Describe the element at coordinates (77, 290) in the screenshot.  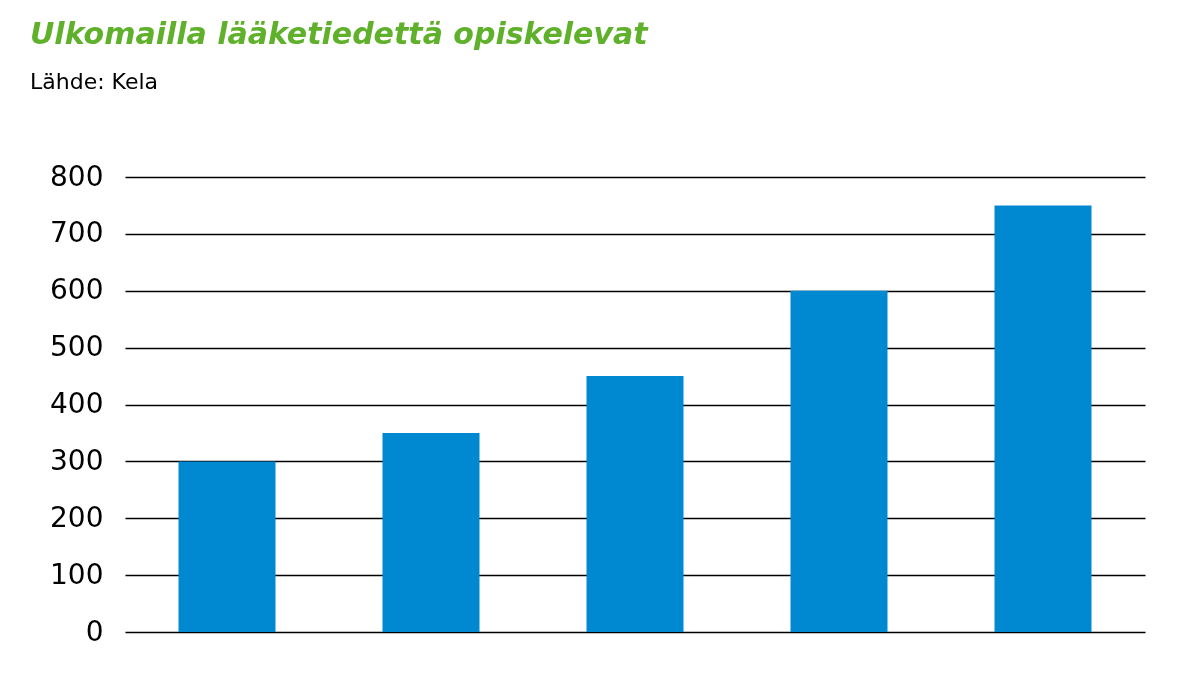
I see `y-tick-label: 600` at that location.